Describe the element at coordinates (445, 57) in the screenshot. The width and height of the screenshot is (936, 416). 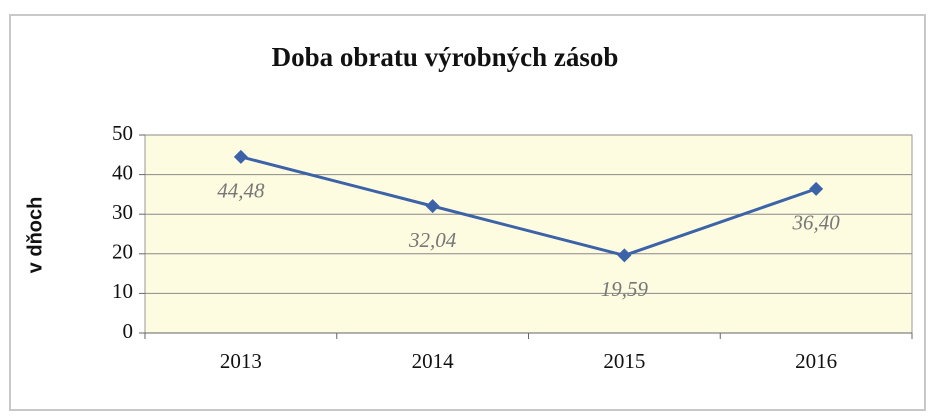
I see `chart-title: Doba obratu výrobných zásob` at that location.